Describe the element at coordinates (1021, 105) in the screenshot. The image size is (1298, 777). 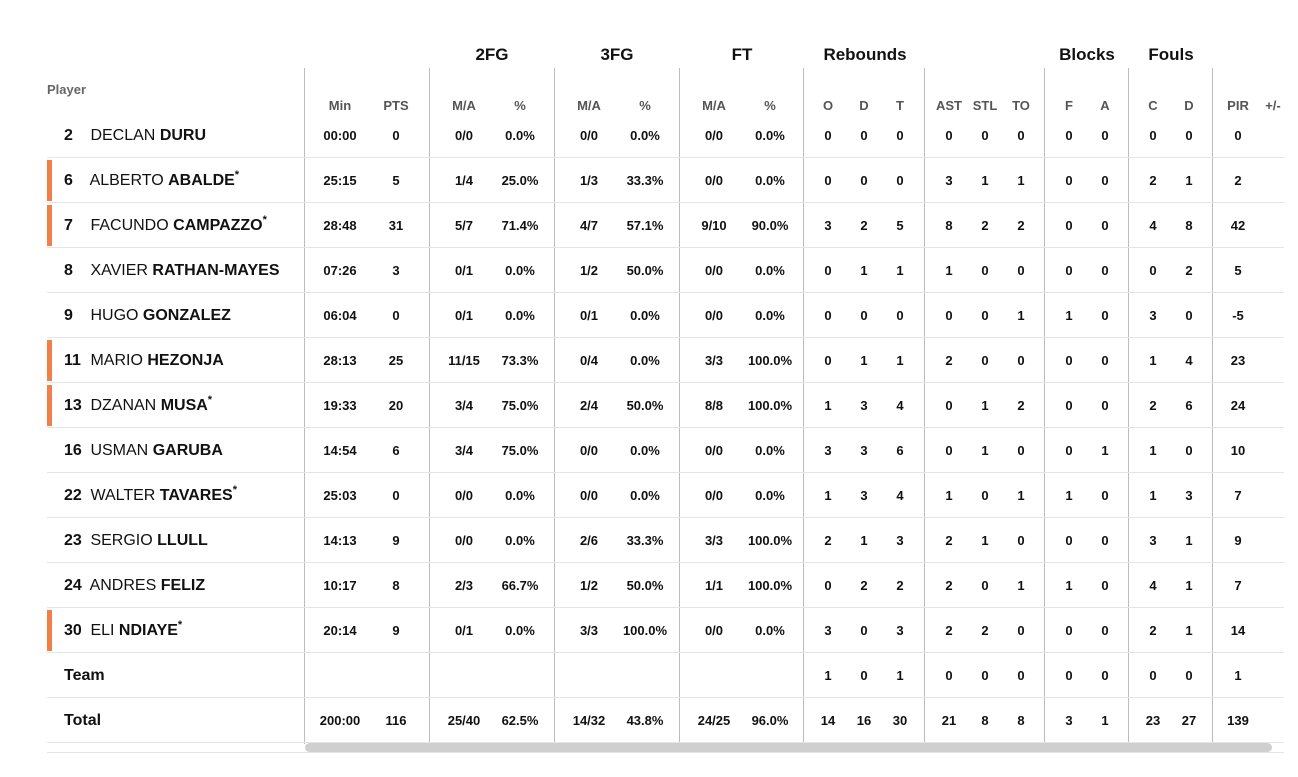
I see `column-header-to: TO` at that location.